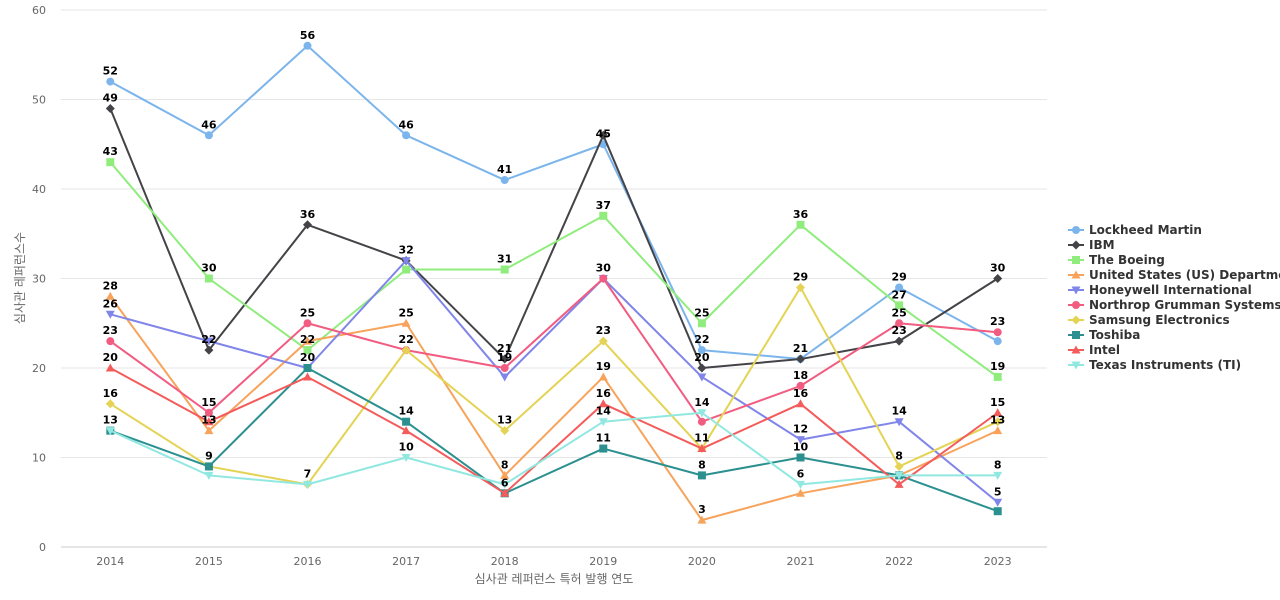 The height and width of the screenshot is (600, 1280). I want to click on data-label: 9, so click(209, 455).